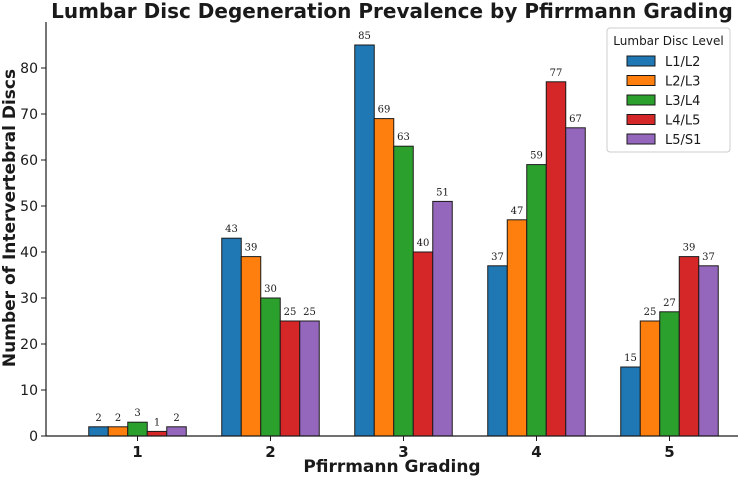 This screenshot has height=477, width=740. Describe the element at coordinates (29, 69) in the screenshot. I see `y-tick-label: 80` at that location.